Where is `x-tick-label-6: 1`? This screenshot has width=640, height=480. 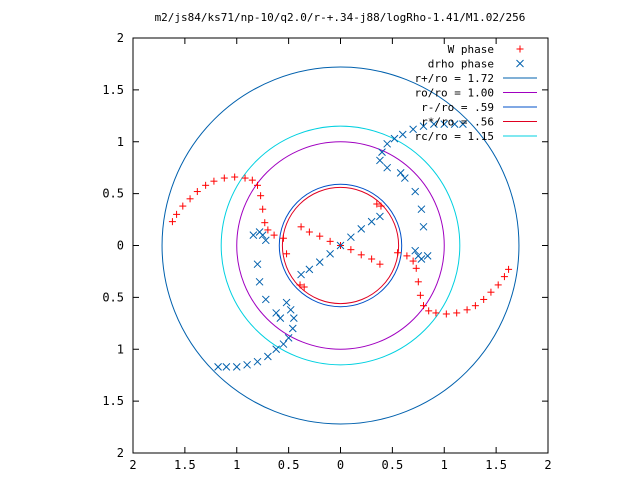 x-tick-label-6: 1 is located at coordinates (444, 465).